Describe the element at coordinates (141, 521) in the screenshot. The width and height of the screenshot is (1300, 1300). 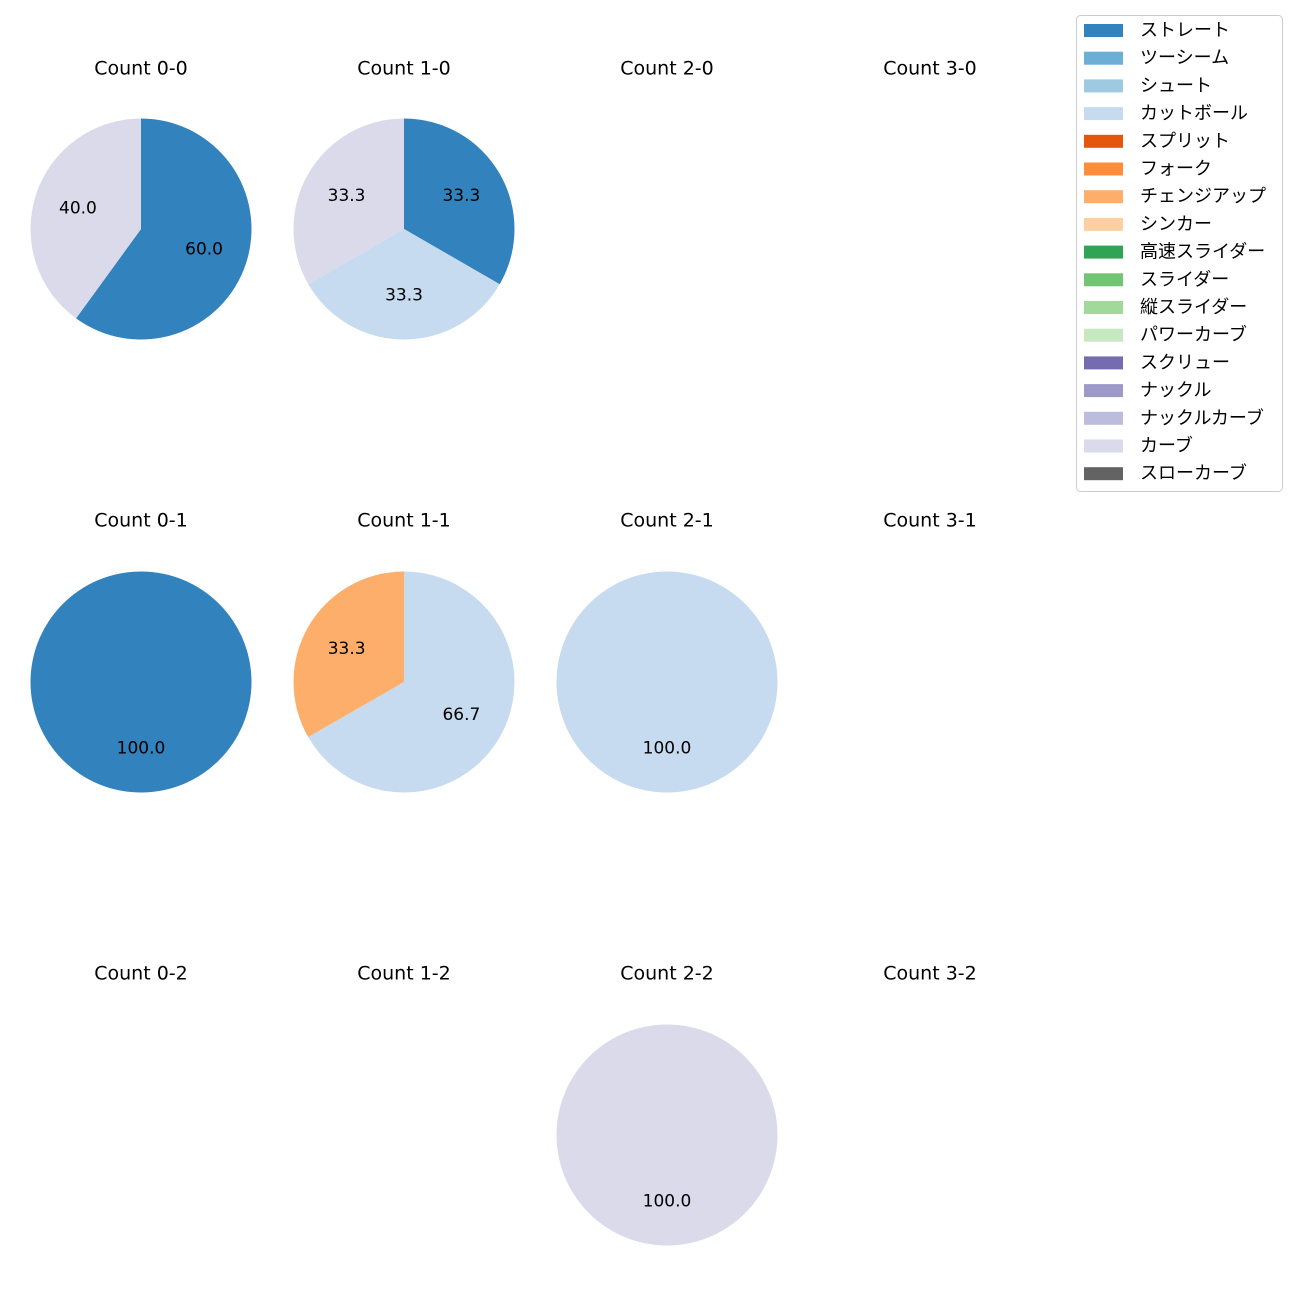
I see `subplot-title: Count 0-1` at that location.